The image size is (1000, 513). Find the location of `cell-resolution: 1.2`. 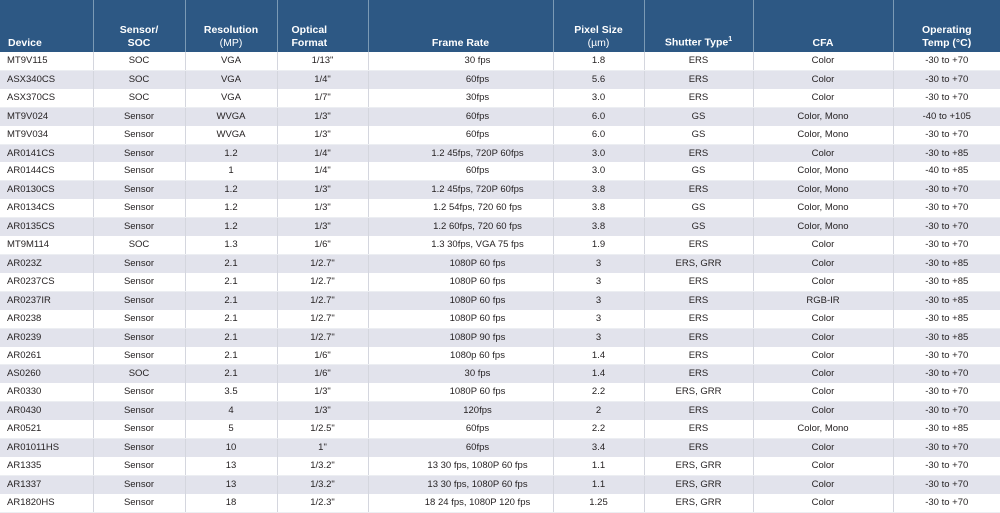

cell-resolution: 1.2 is located at coordinates (231, 209).